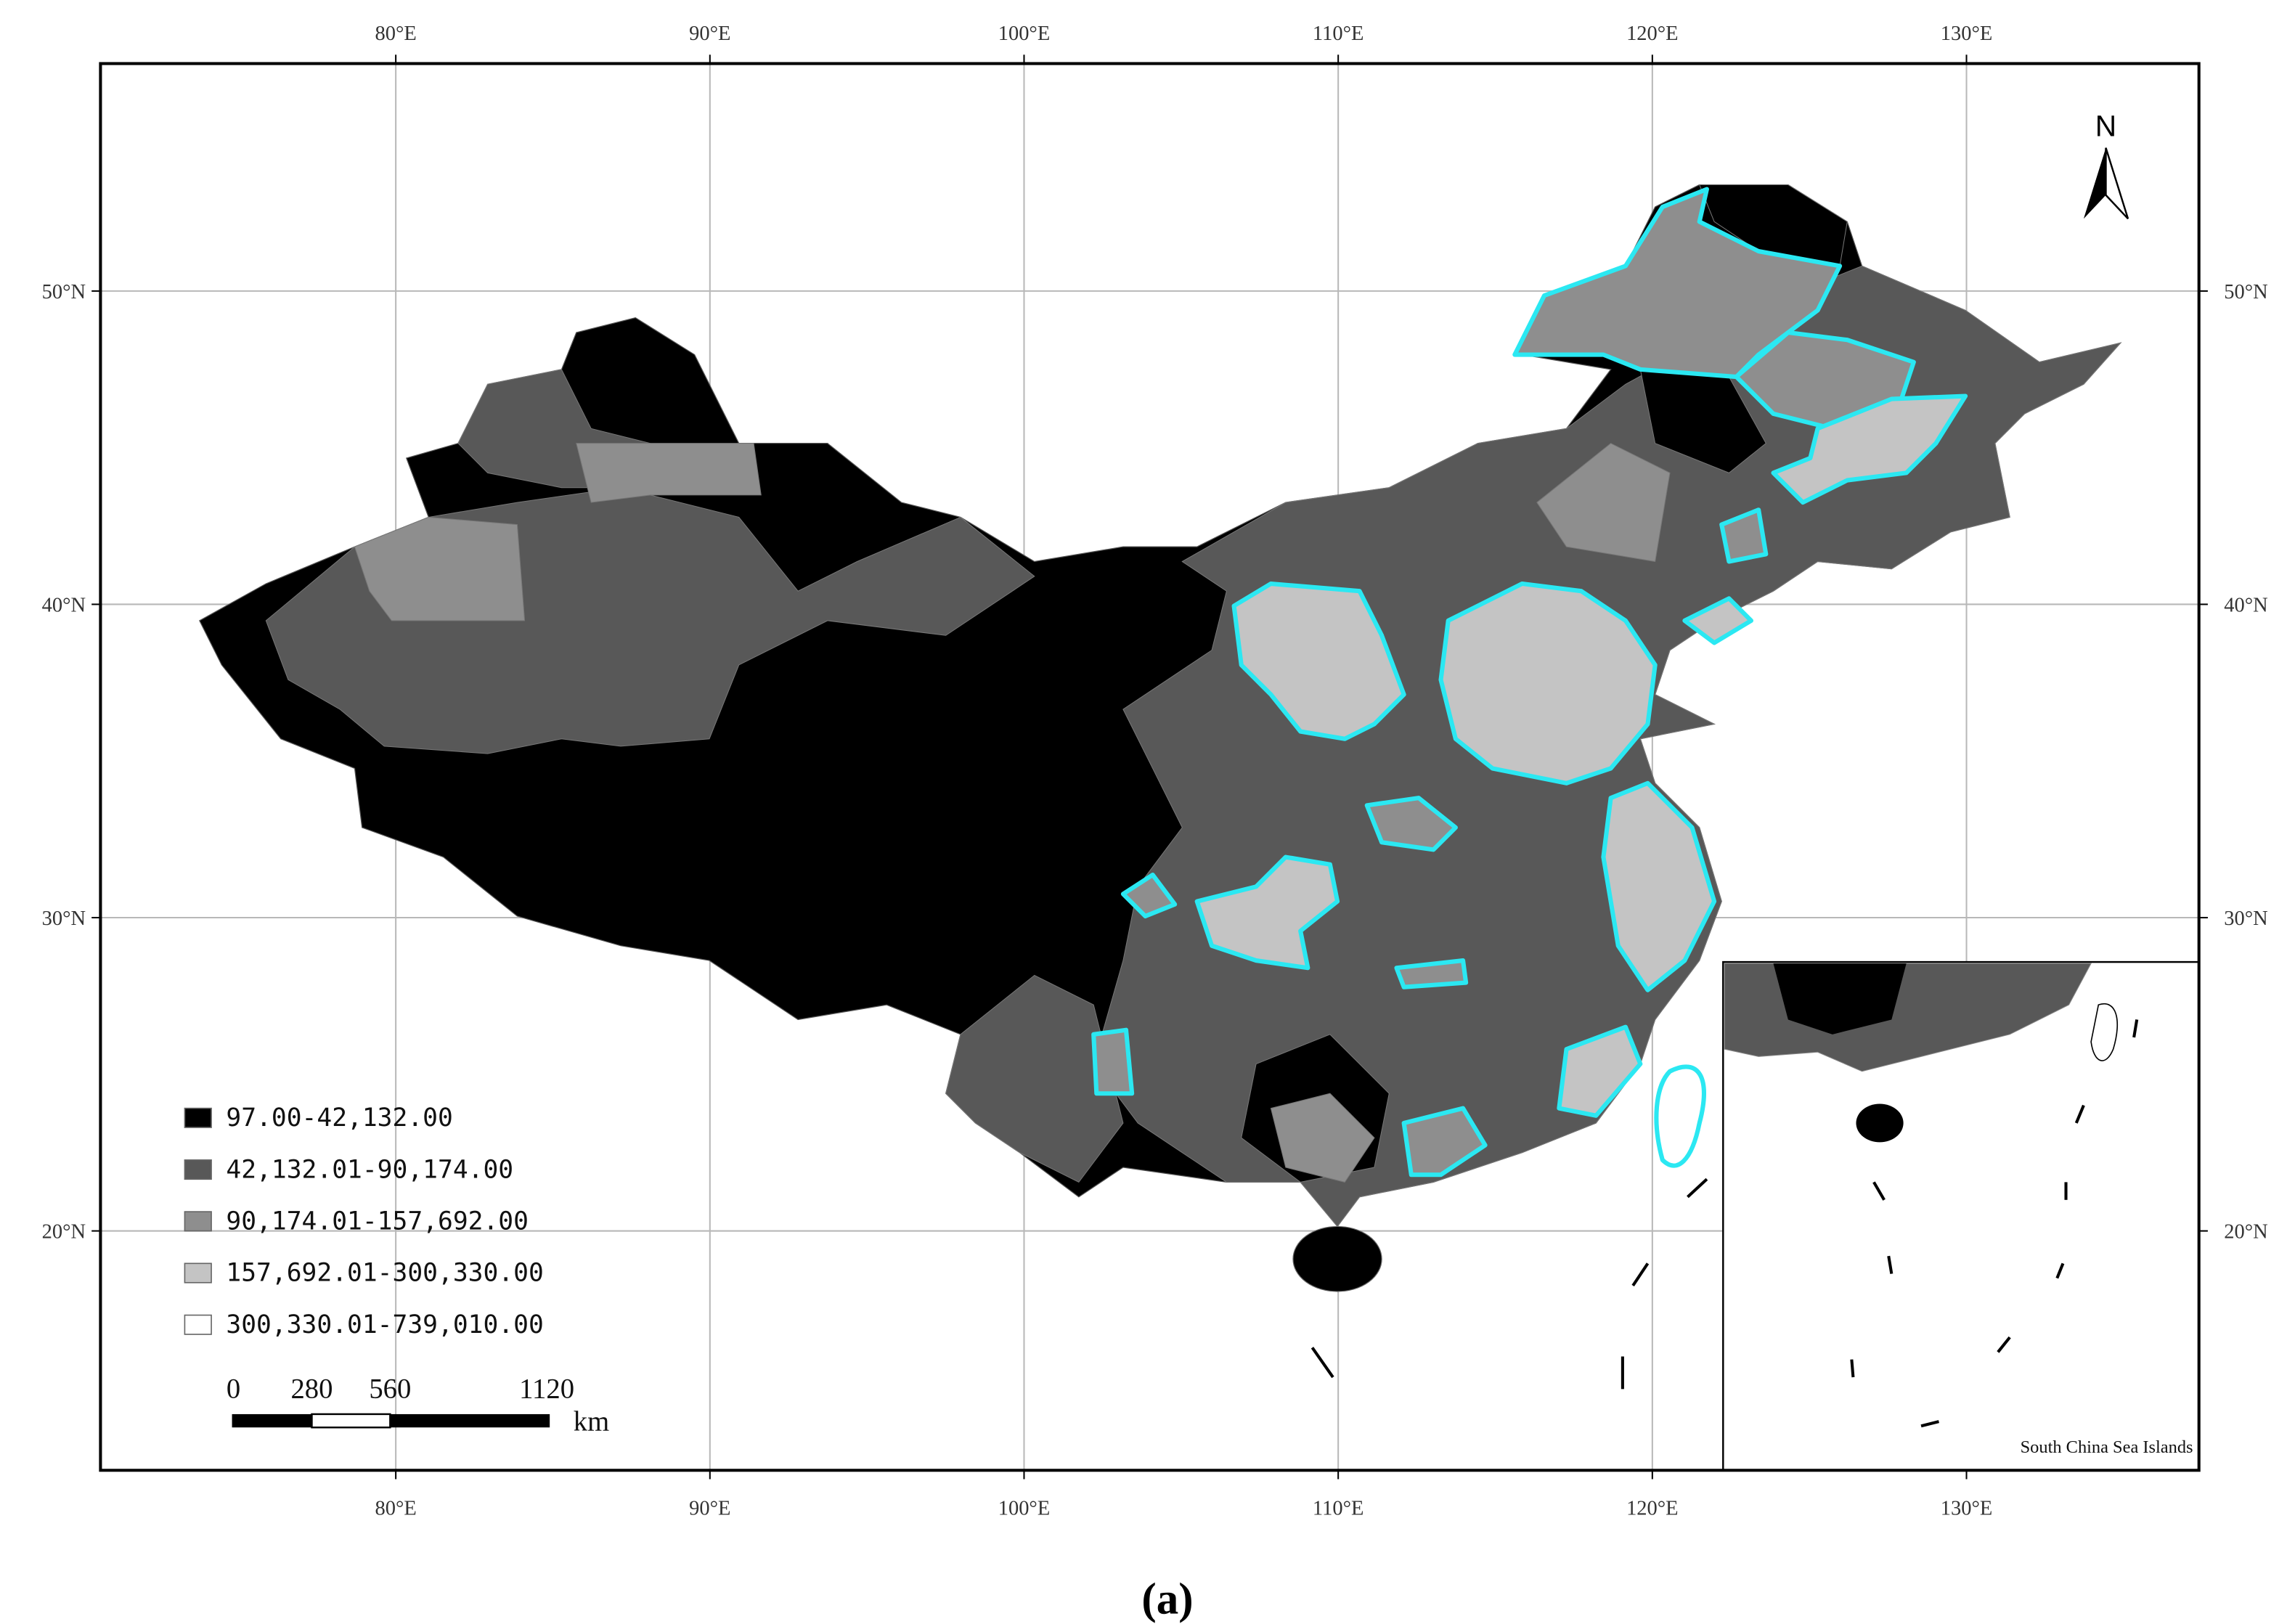 This screenshot has width=2295, height=1624. What do you see at coordinates (233, 1389) in the screenshot?
I see `scale-label: 0` at bounding box center [233, 1389].